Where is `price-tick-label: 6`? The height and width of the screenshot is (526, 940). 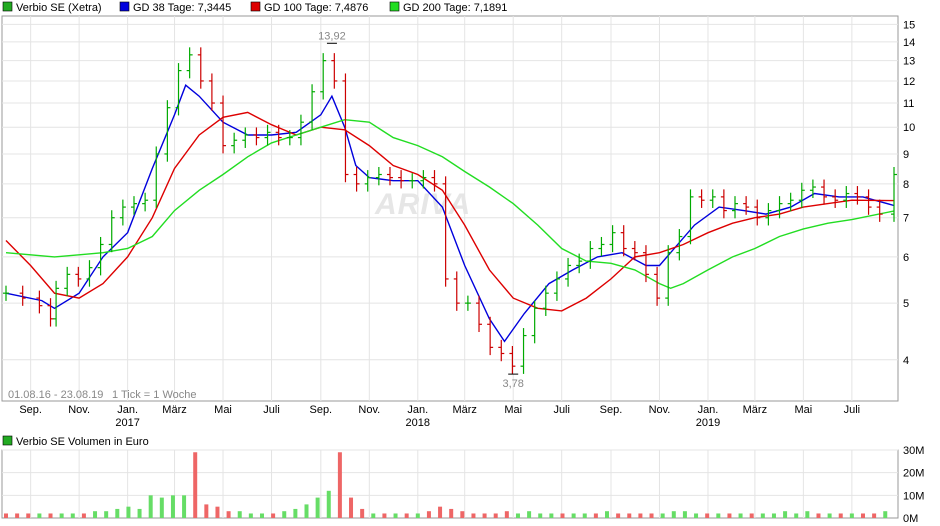
price-tick-label: 6 is located at coordinates (906, 258).